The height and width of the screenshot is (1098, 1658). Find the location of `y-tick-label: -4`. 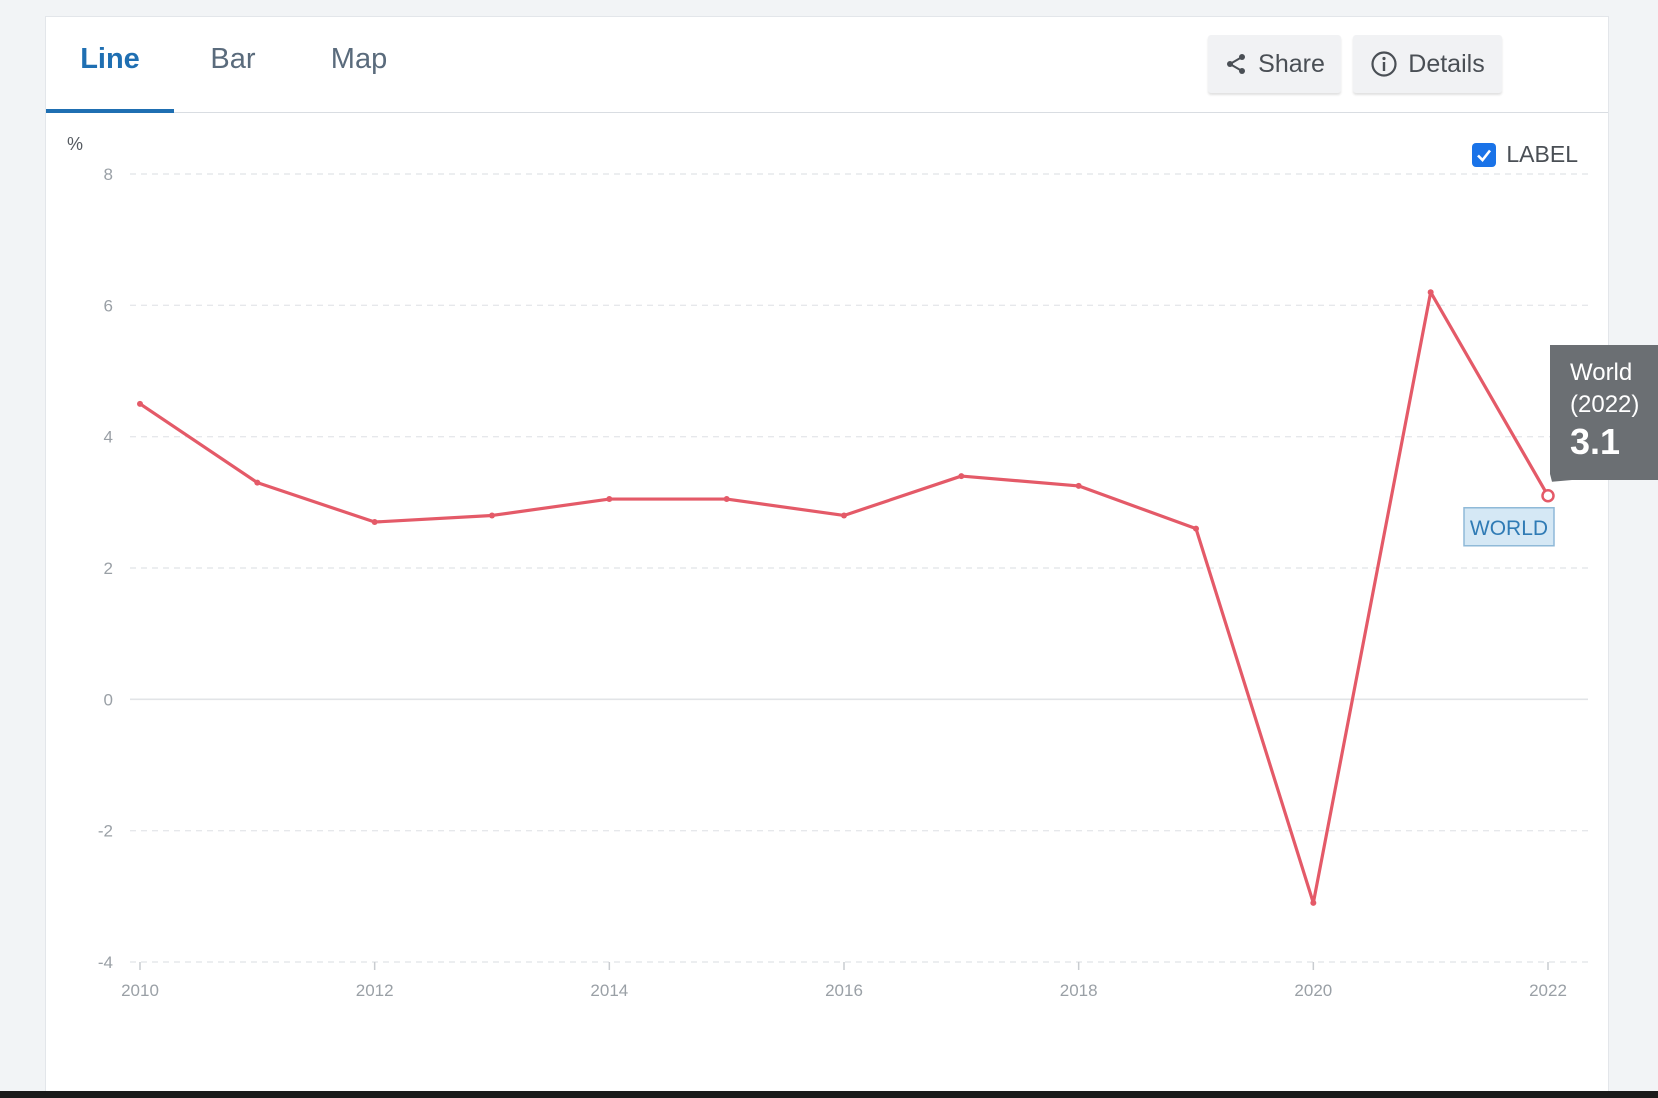

y-tick-label: -4 is located at coordinates (105, 962).